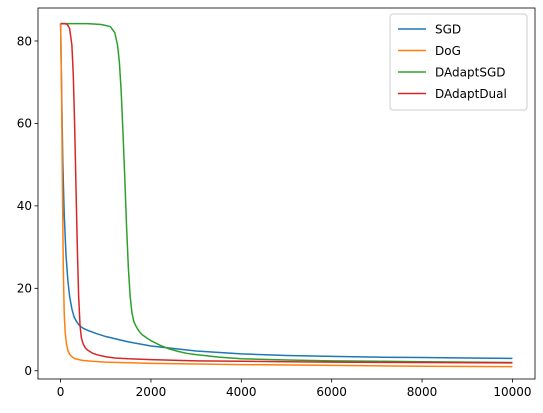  Describe the element at coordinates (448, 51) in the screenshot. I see `legend-label-dog: DoG` at that location.